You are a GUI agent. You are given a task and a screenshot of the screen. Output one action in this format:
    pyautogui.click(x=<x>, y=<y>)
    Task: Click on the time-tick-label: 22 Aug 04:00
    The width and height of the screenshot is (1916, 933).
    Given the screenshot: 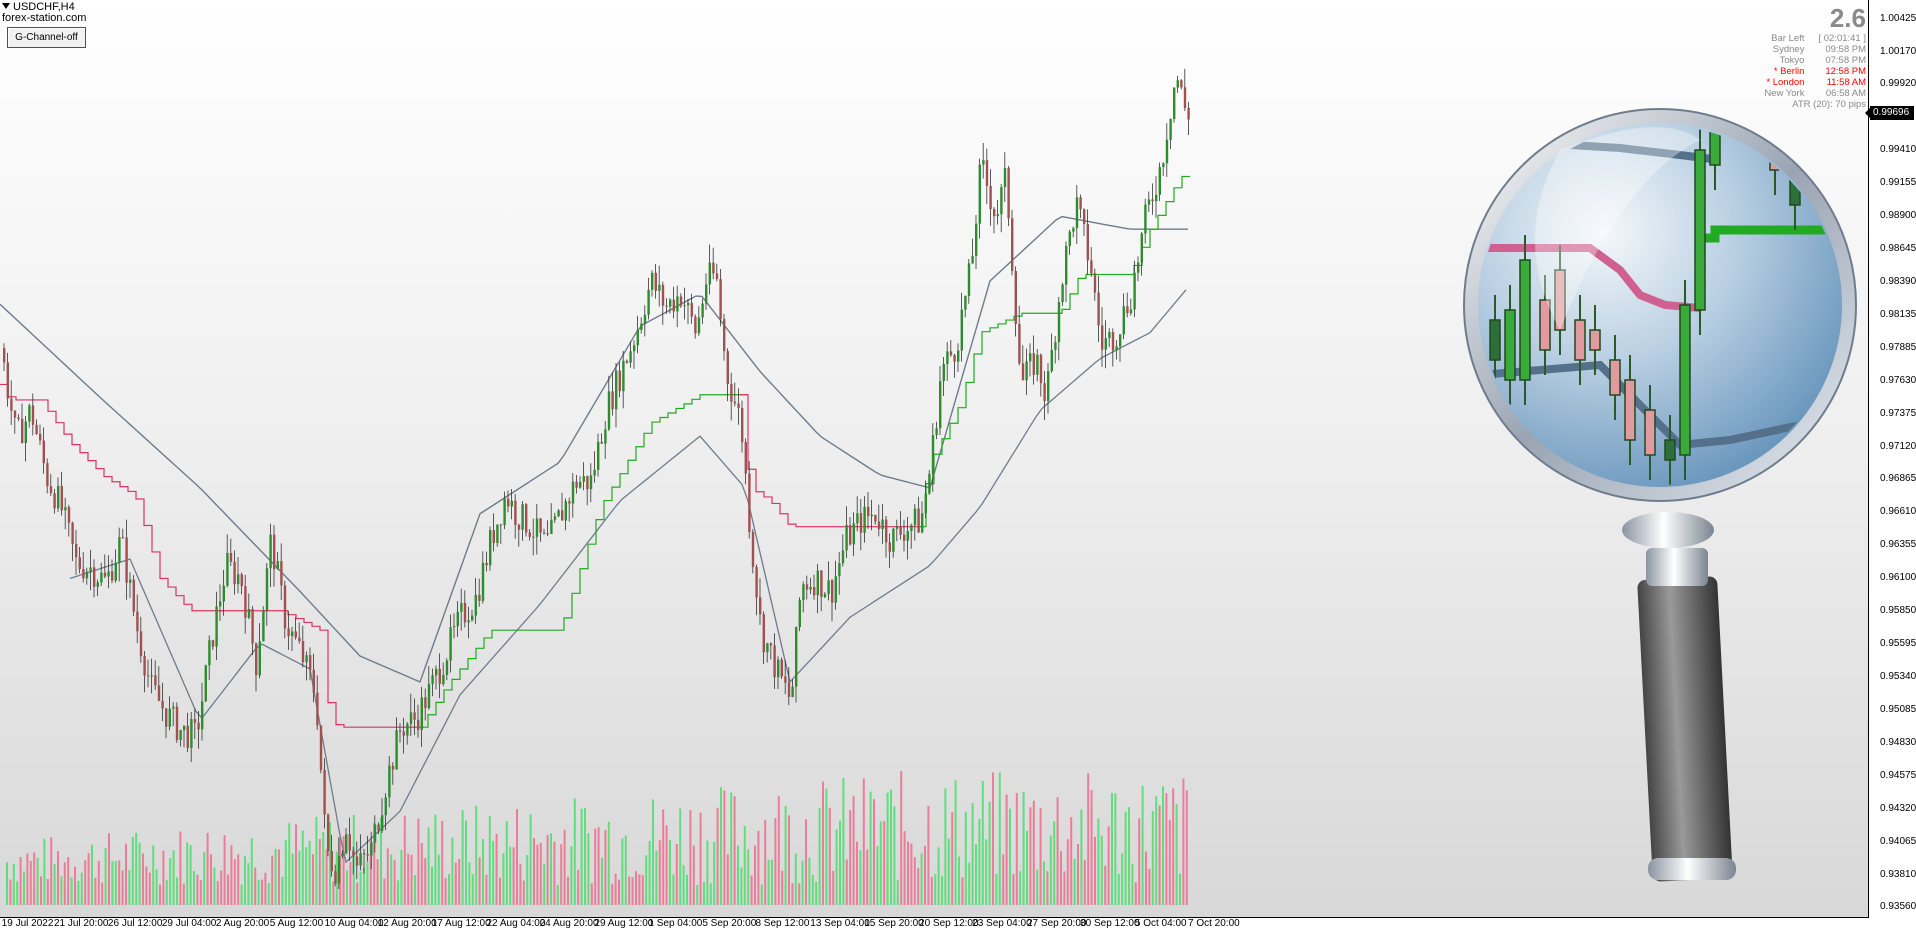 What is the action you would take?
    pyautogui.click(x=516, y=923)
    